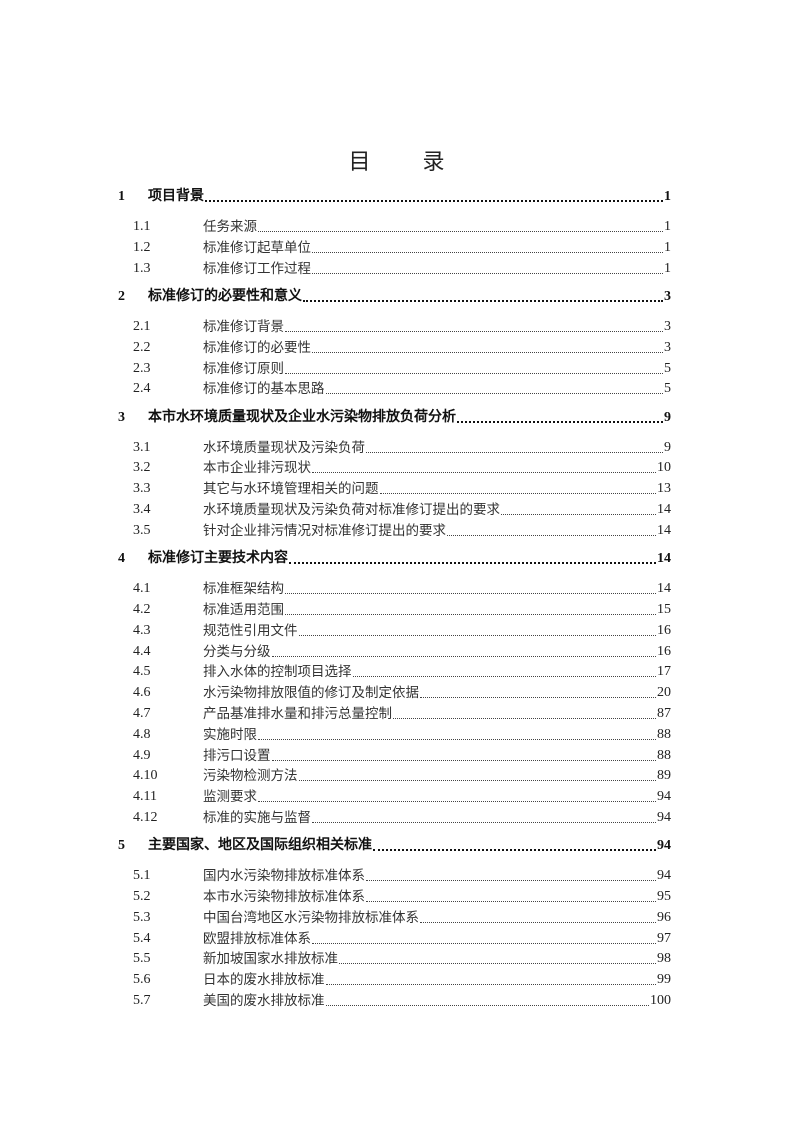  What do you see at coordinates (394, 226) in the screenshot?
I see `toc-section-entry: 1.1 任务来源 1` at bounding box center [394, 226].